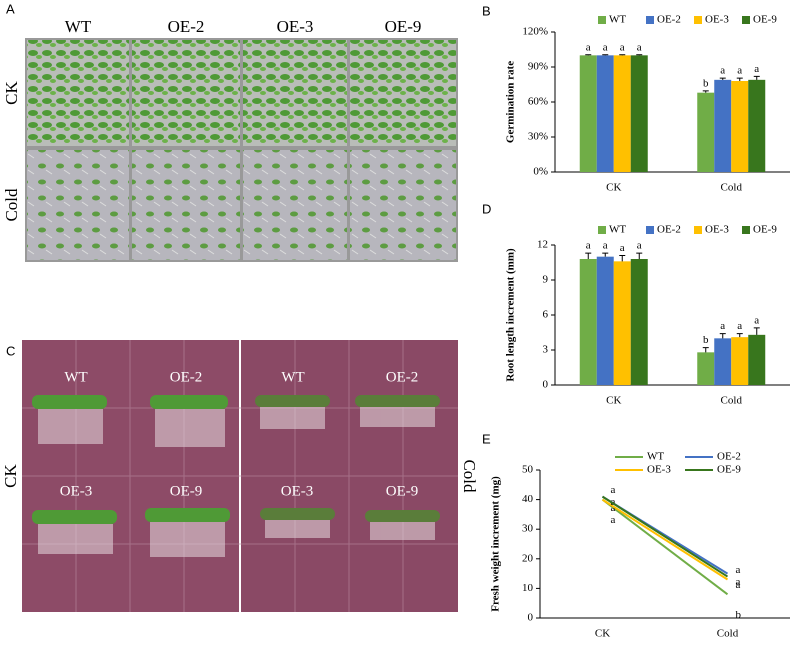 Image resolution: width=800 pixels, height=645 pixels. What do you see at coordinates (528, 588) in the screenshot?
I see `y-tick-label: 10` at bounding box center [528, 588].